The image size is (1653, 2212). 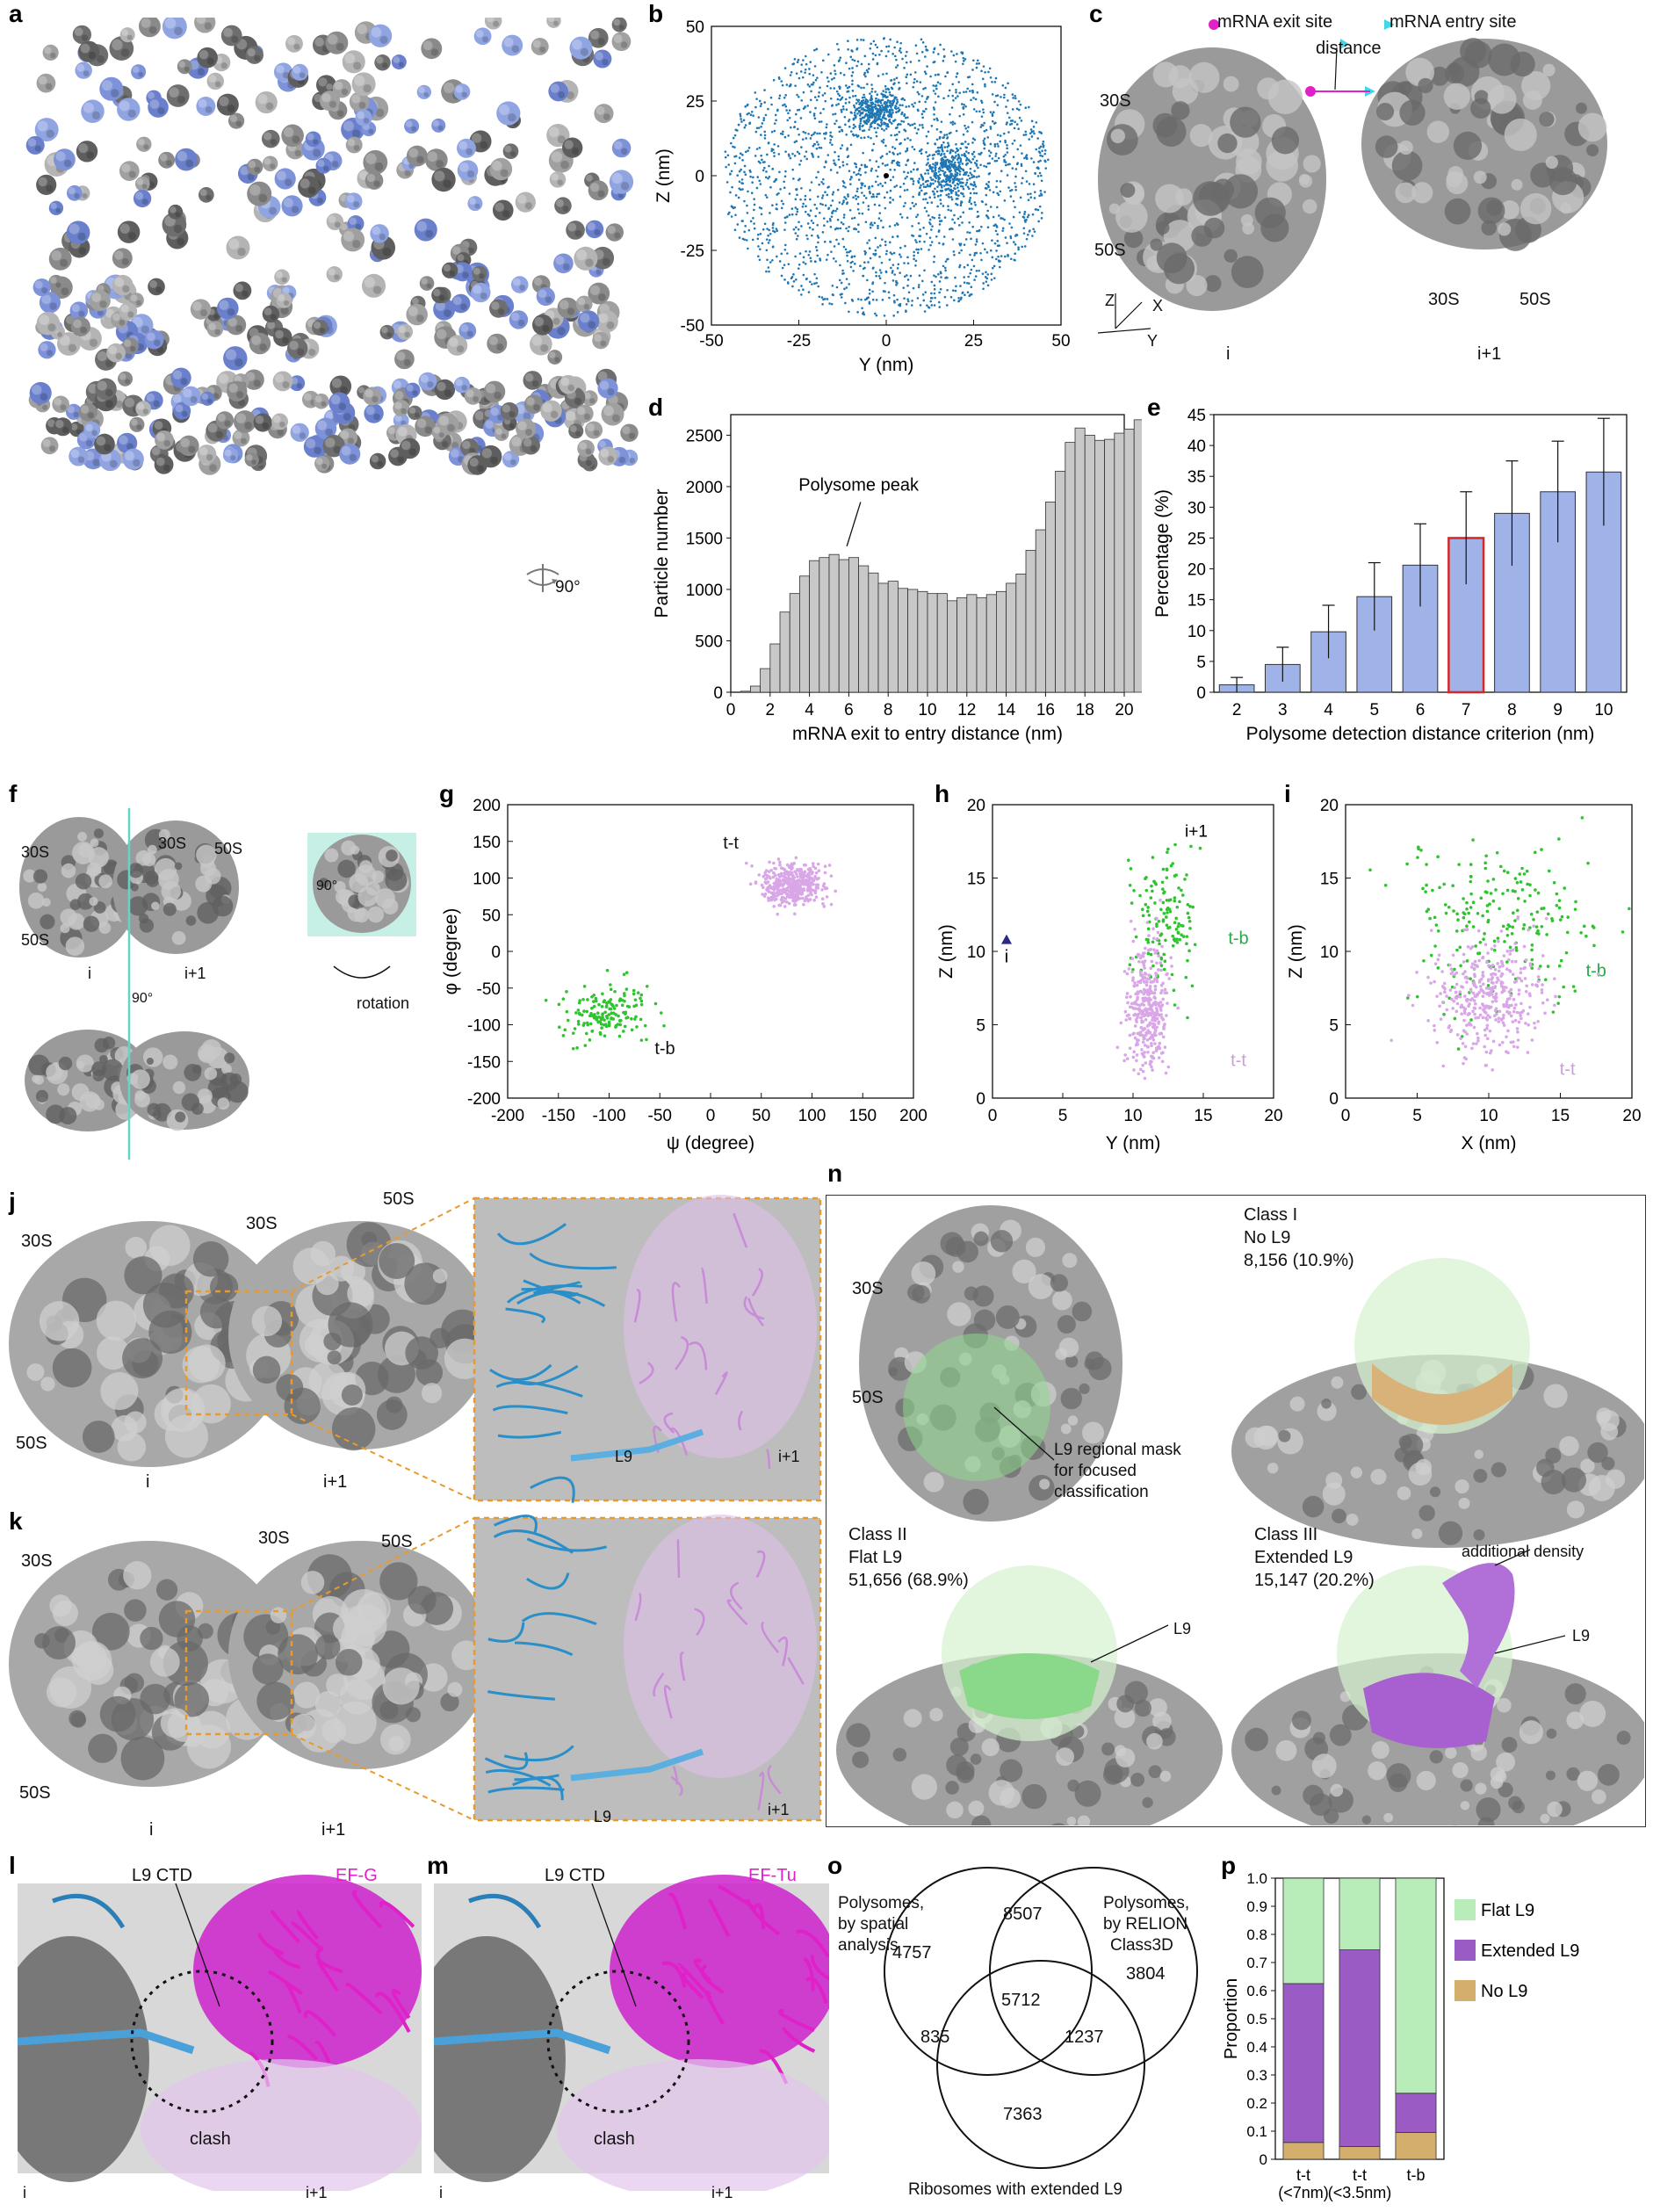 I want to click on panel-c-label-i: i, so click(x=1229, y=354).